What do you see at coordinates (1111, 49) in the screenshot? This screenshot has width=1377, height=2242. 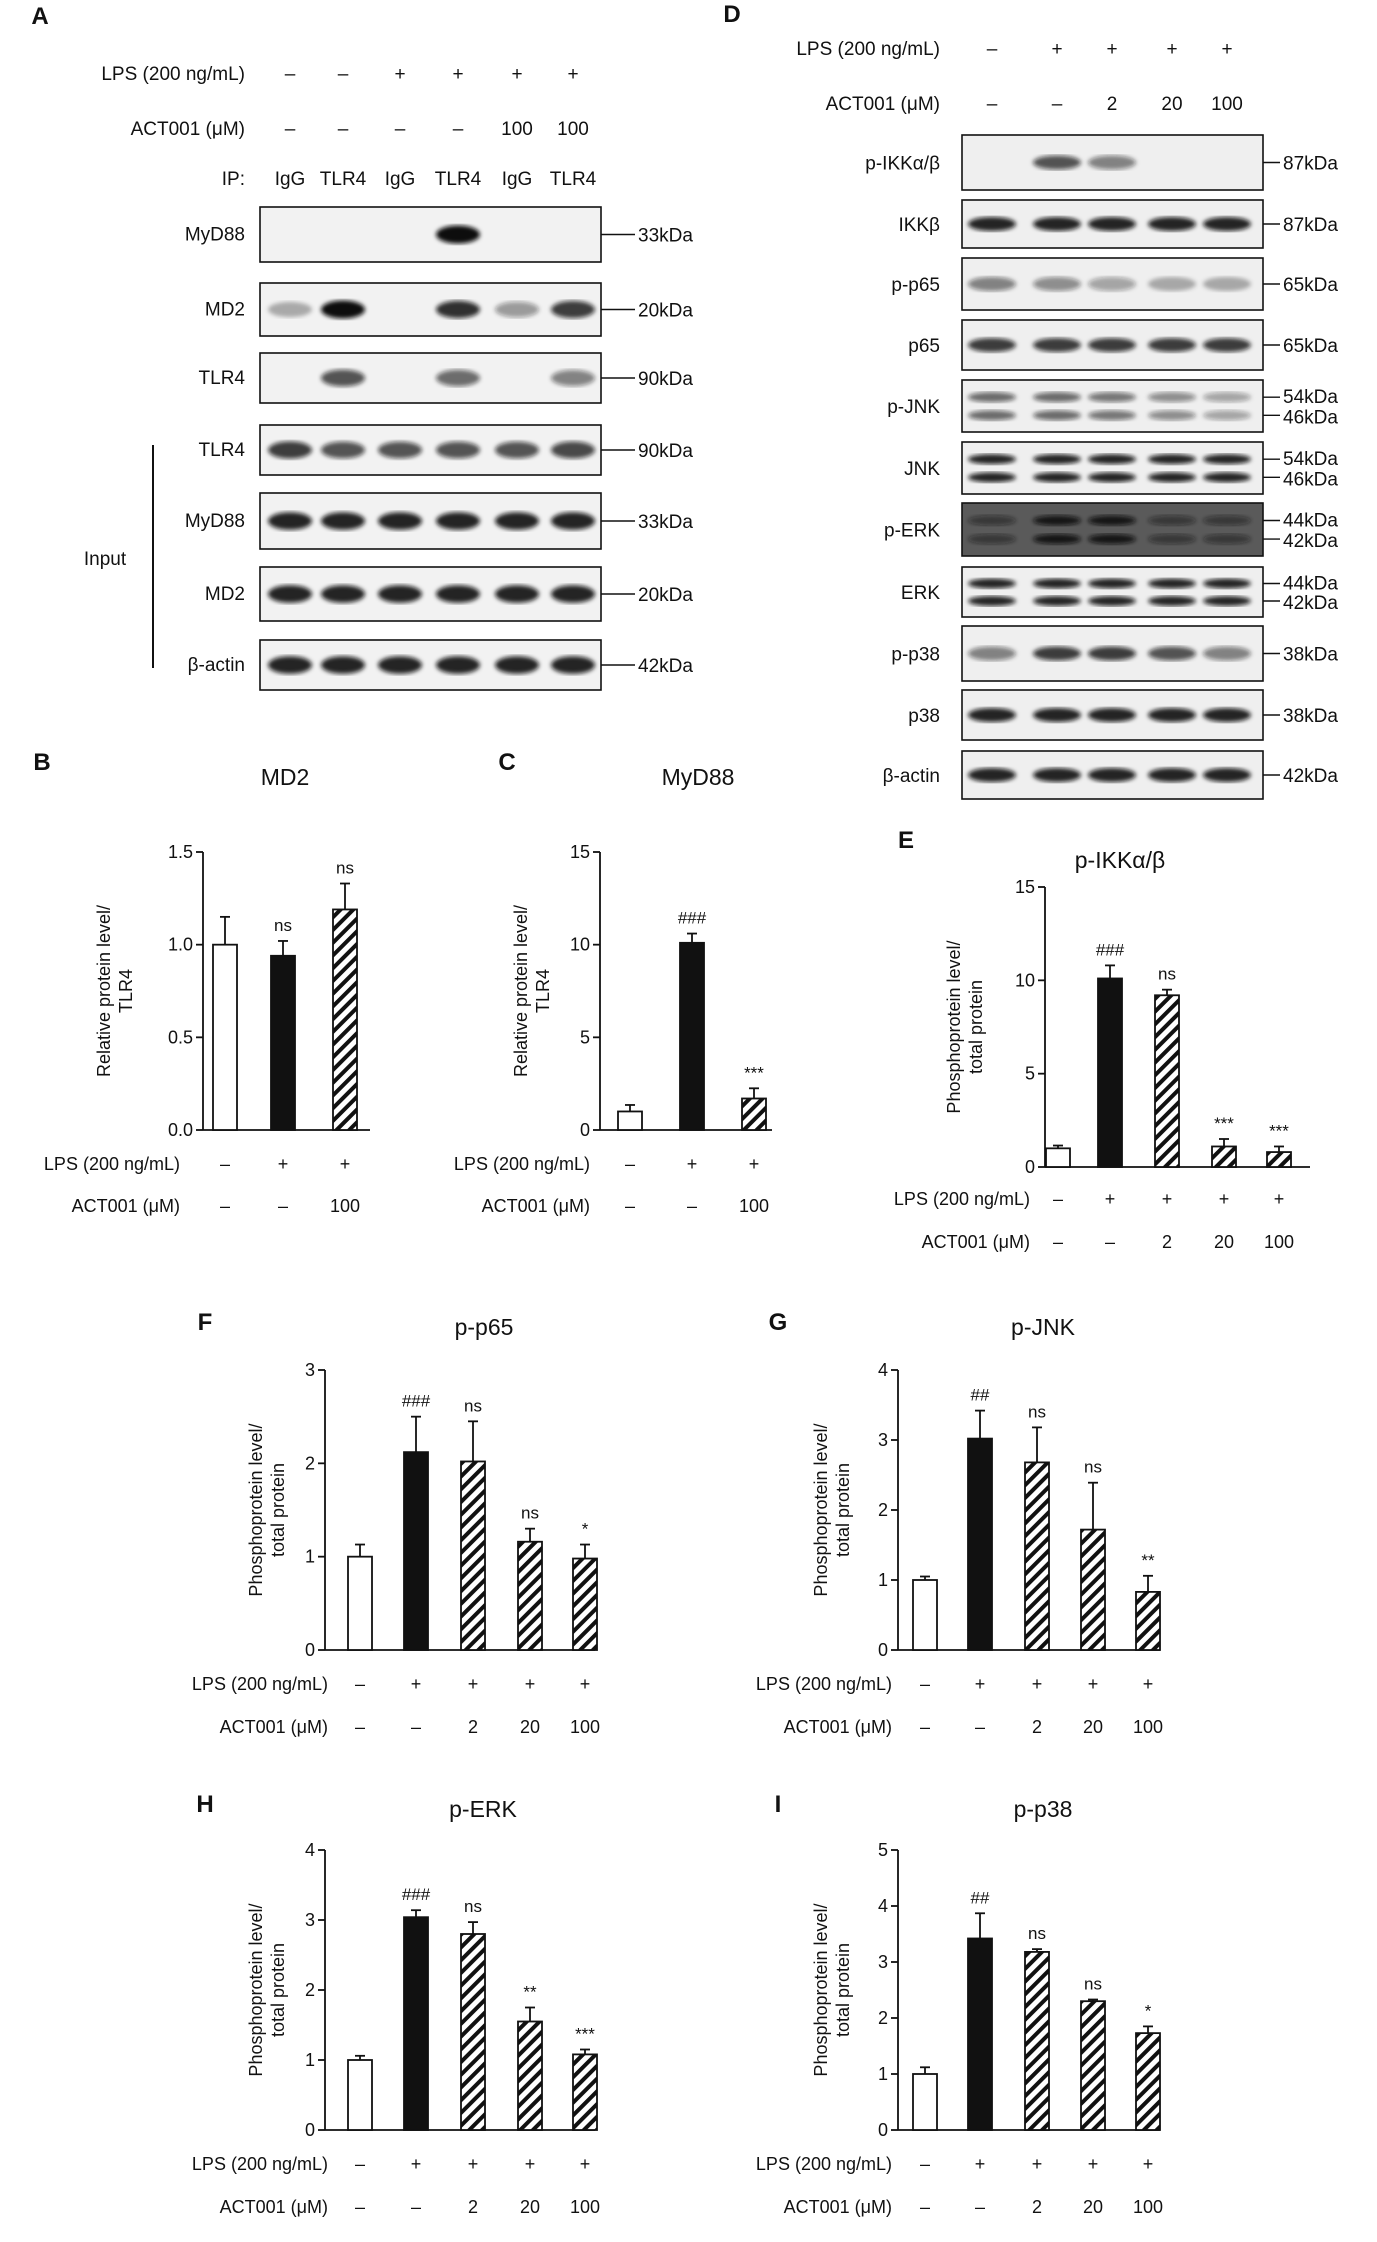 I see `lps-sign-d: +` at bounding box center [1111, 49].